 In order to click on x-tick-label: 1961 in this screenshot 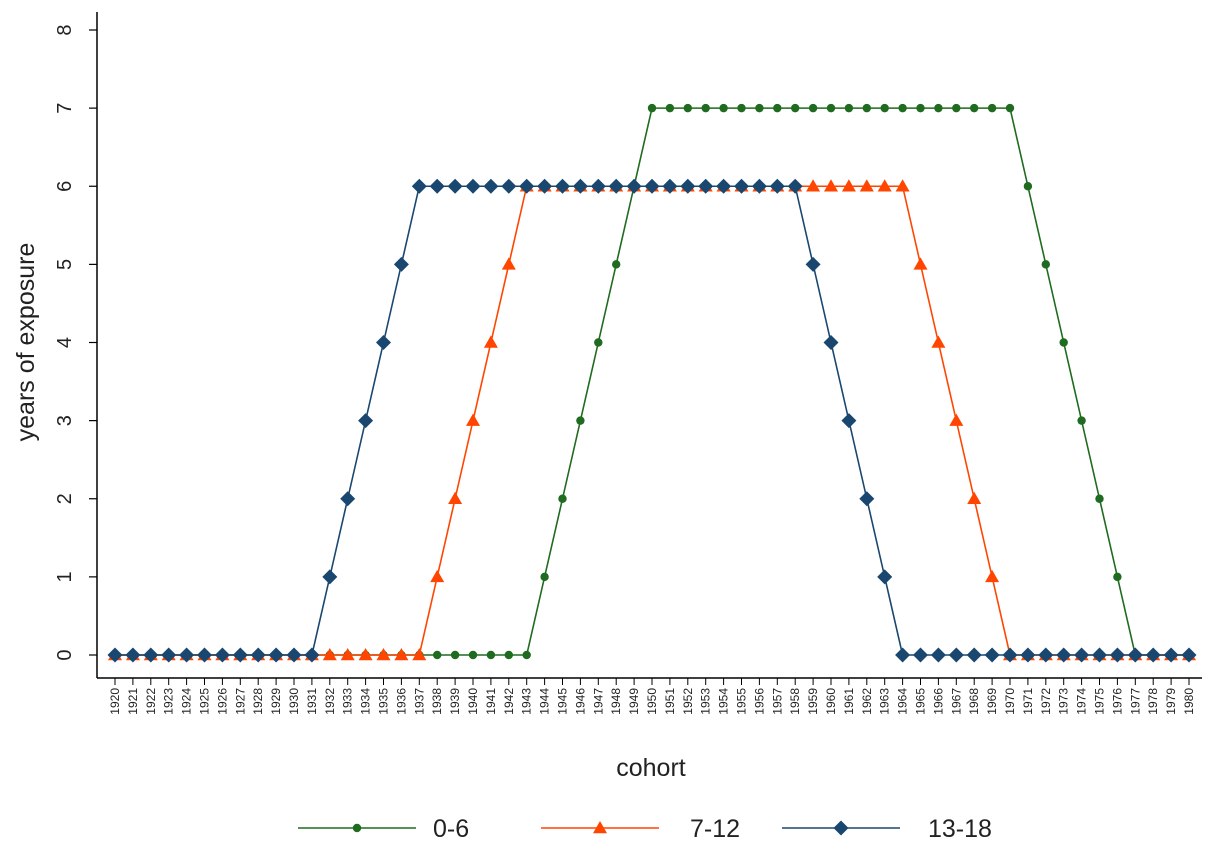, I will do `click(849, 701)`.